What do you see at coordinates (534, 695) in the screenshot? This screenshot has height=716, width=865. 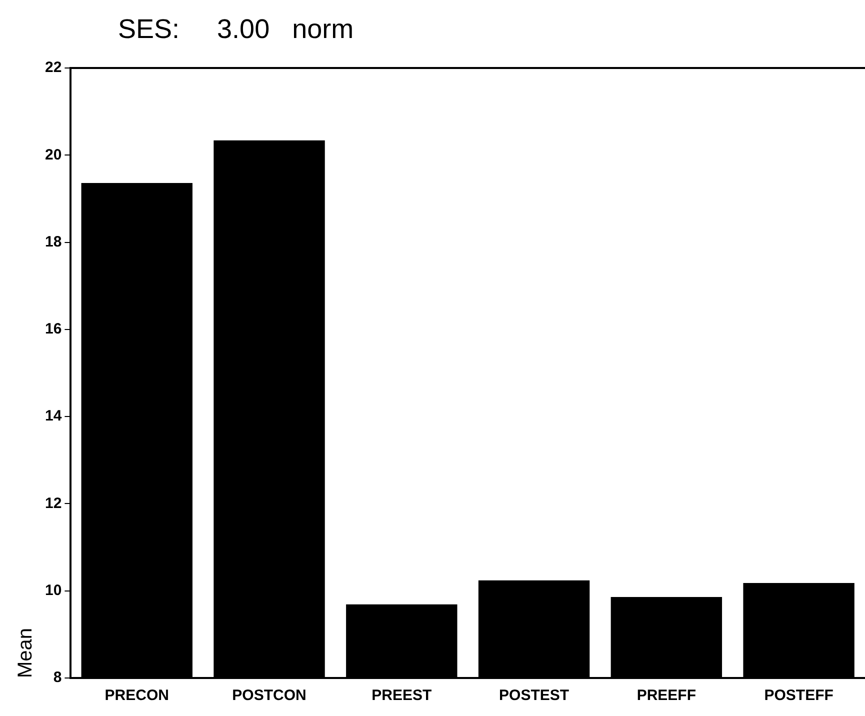 I see `x-tick-label: POSTEST` at bounding box center [534, 695].